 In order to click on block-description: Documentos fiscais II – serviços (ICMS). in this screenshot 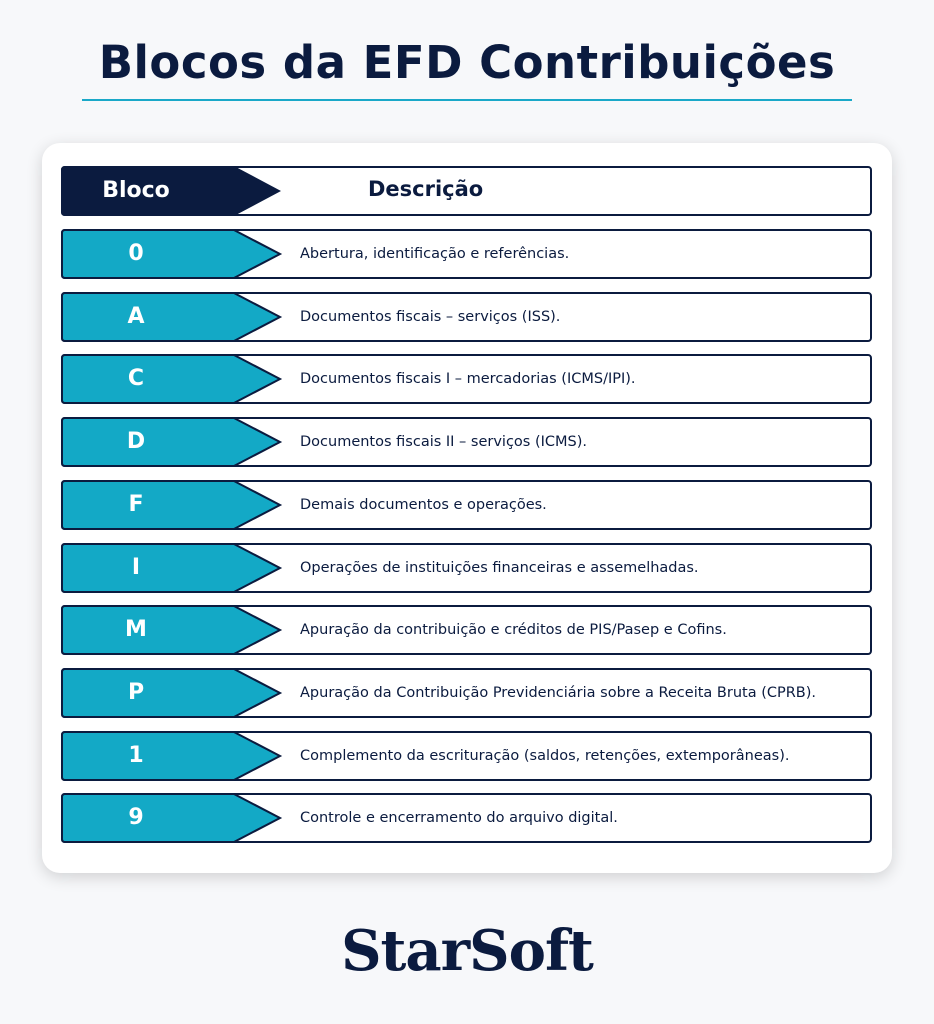, I will do `click(444, 442)`.